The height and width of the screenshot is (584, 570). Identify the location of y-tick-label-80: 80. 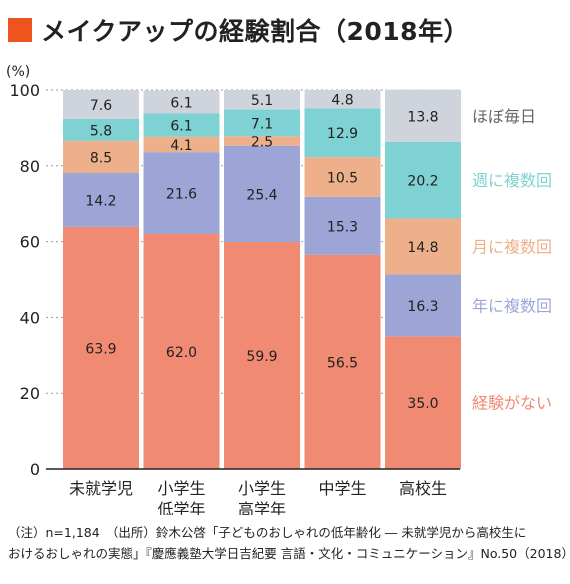
(30, 166).